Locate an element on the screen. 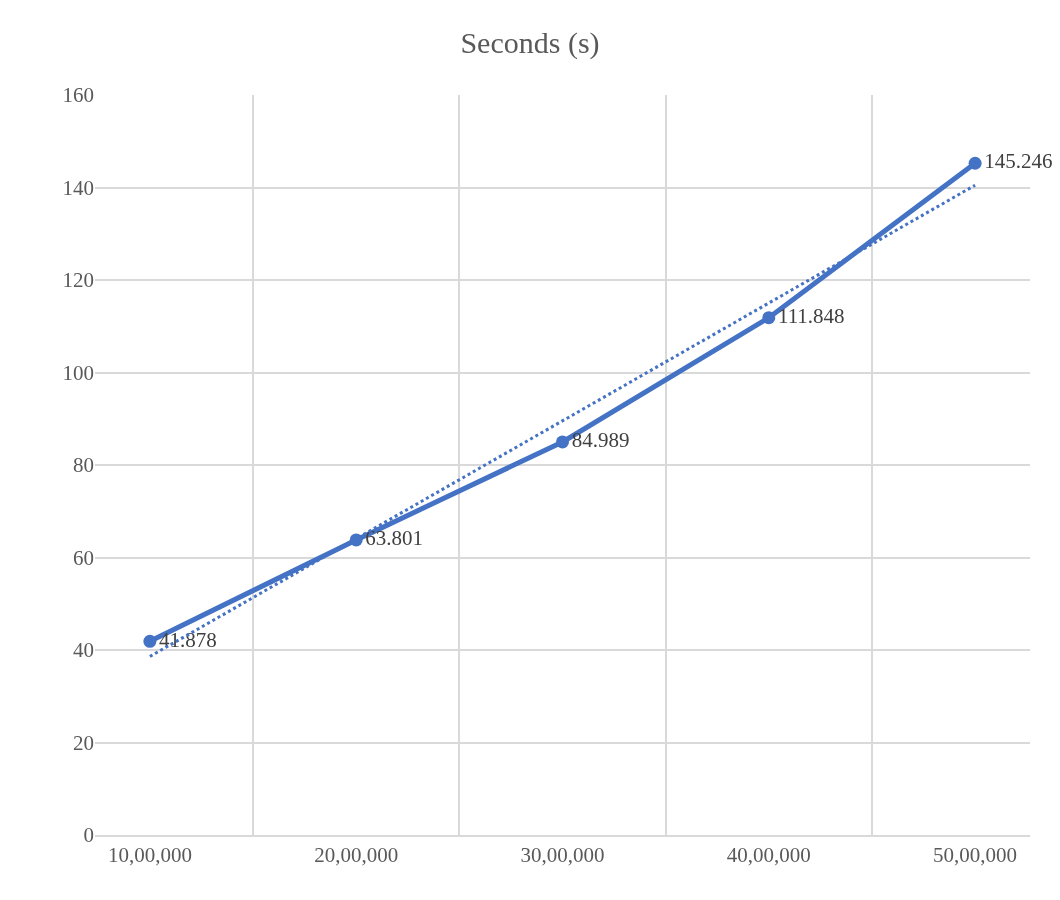  x-tick-label: 40,00,000 is located at coordinates (768, 854).